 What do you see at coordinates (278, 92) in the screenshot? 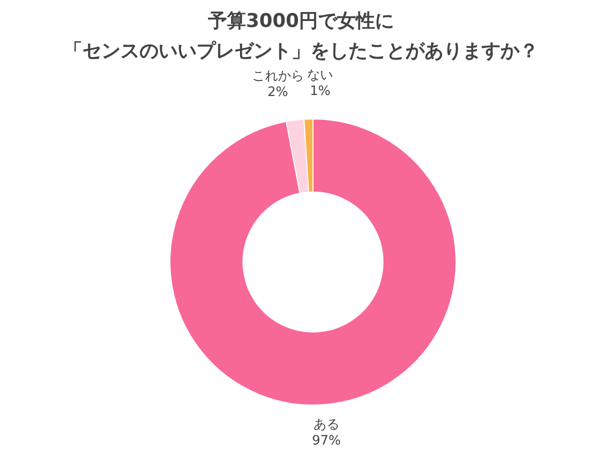
I see `data-label: 2%` at bounding box center [278, 92].